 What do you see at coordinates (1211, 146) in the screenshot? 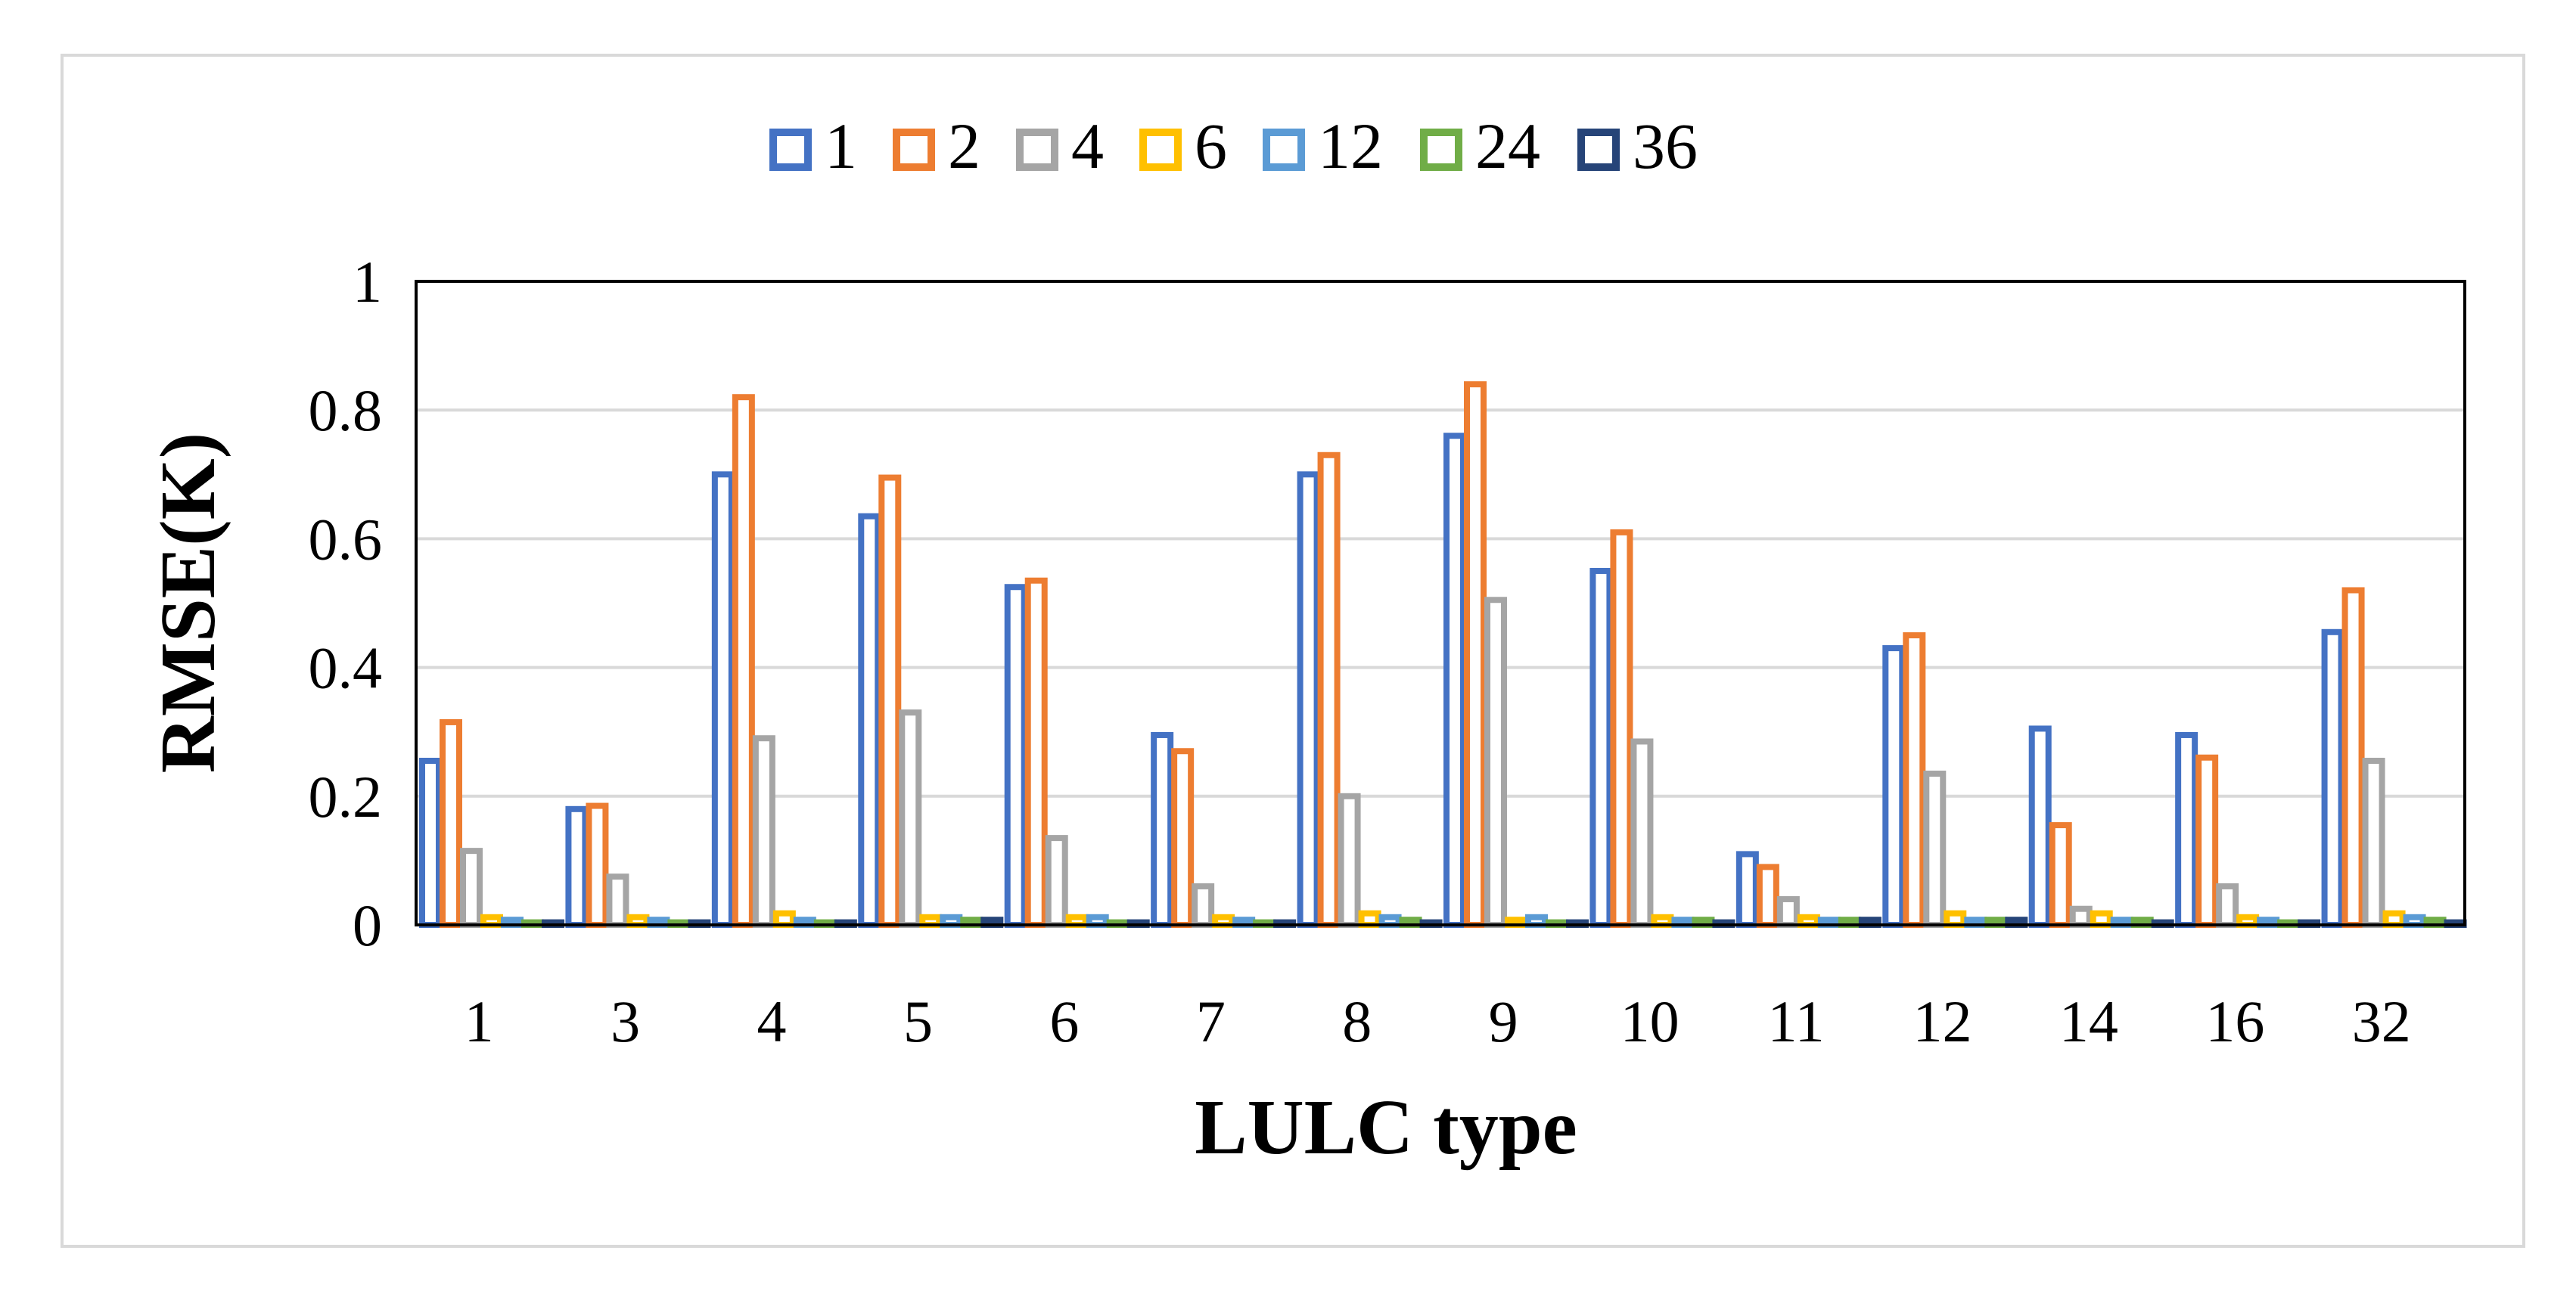
I see `legend-label: 6` at bounding box center [1211, 146].